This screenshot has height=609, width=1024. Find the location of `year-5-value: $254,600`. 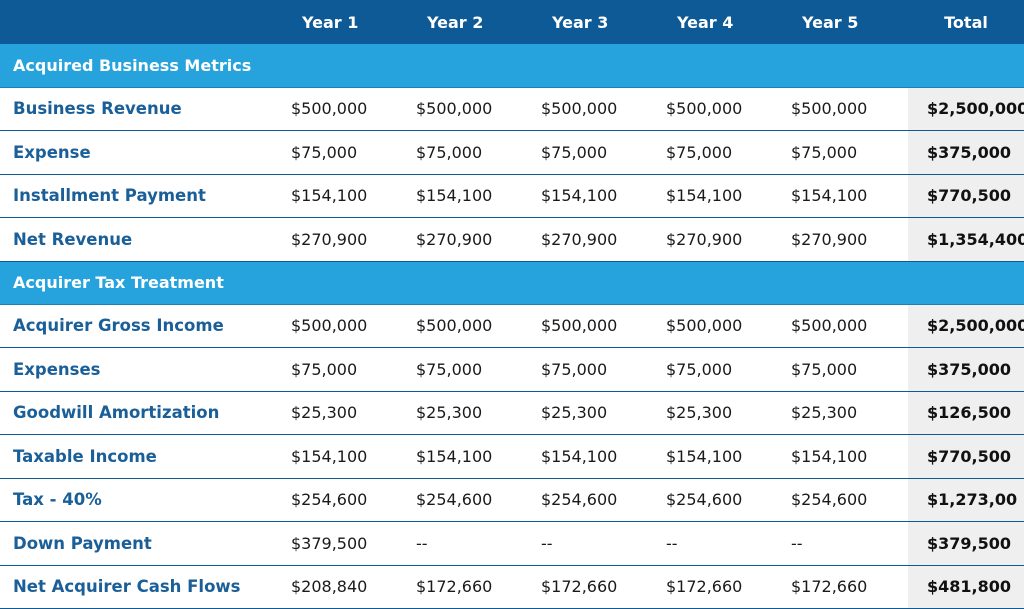

year-5-value: $254,600 is located at coordinates (845, 500).